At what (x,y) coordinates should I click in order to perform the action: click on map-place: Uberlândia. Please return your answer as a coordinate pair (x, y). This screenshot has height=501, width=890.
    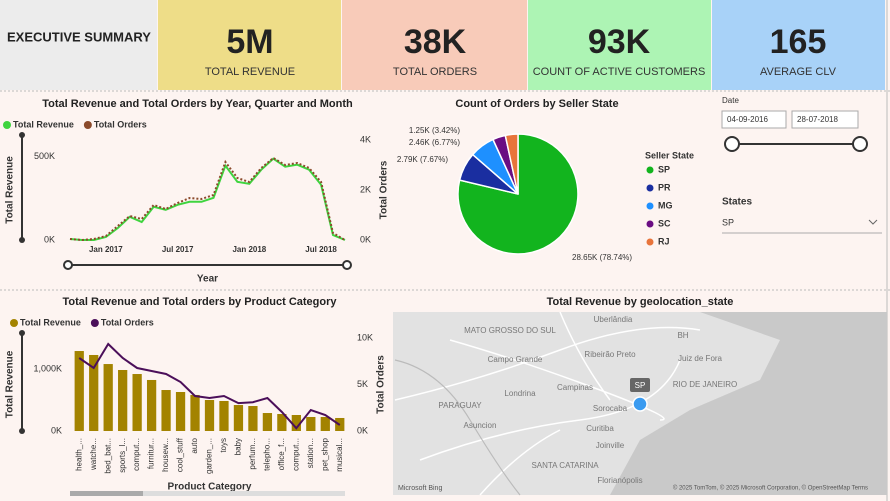
    Looking at the image, I should click on (613, 319).